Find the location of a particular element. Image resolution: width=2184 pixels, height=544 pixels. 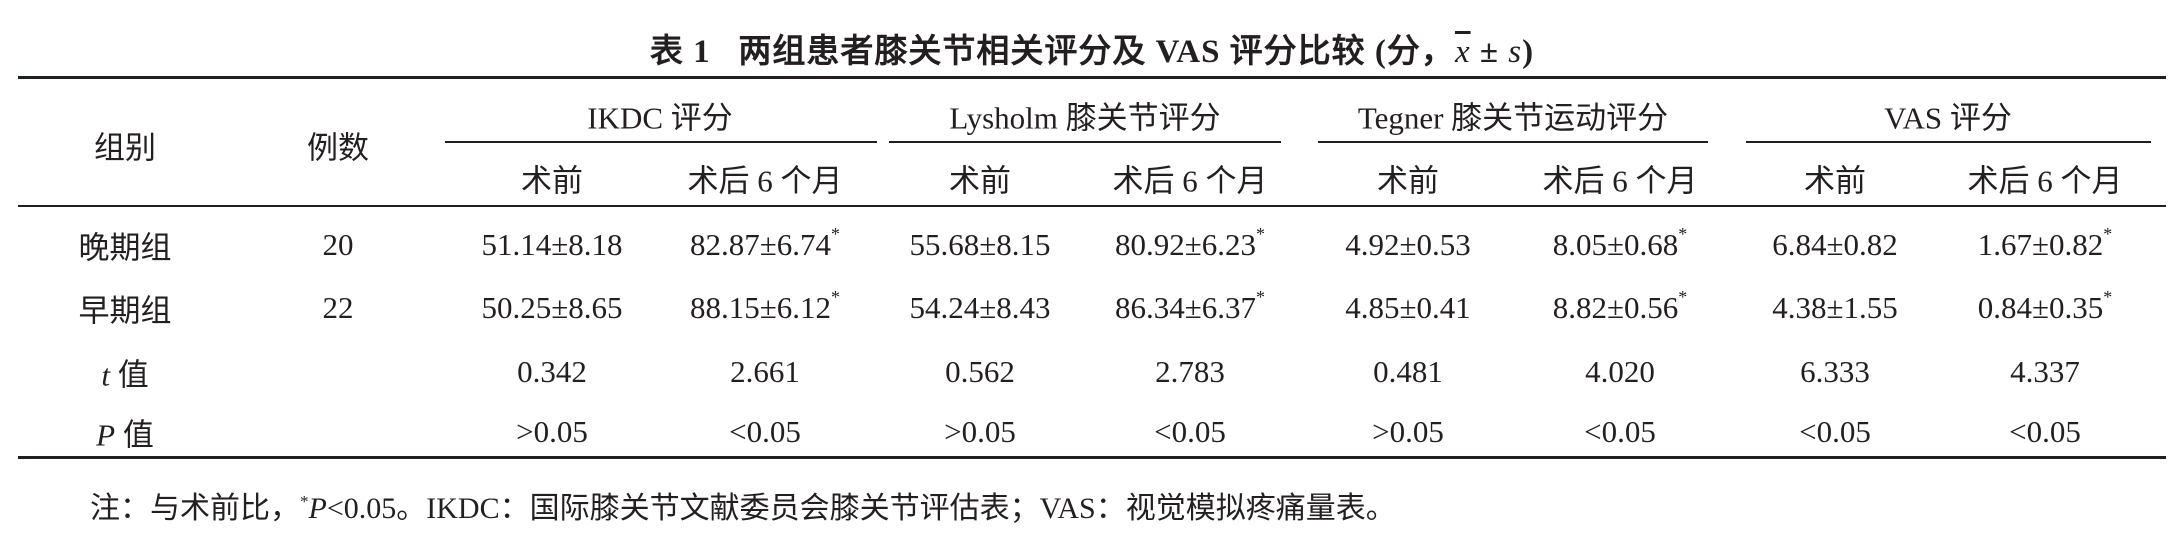

group-rule-tegner is located at coordinates (1513, 142).